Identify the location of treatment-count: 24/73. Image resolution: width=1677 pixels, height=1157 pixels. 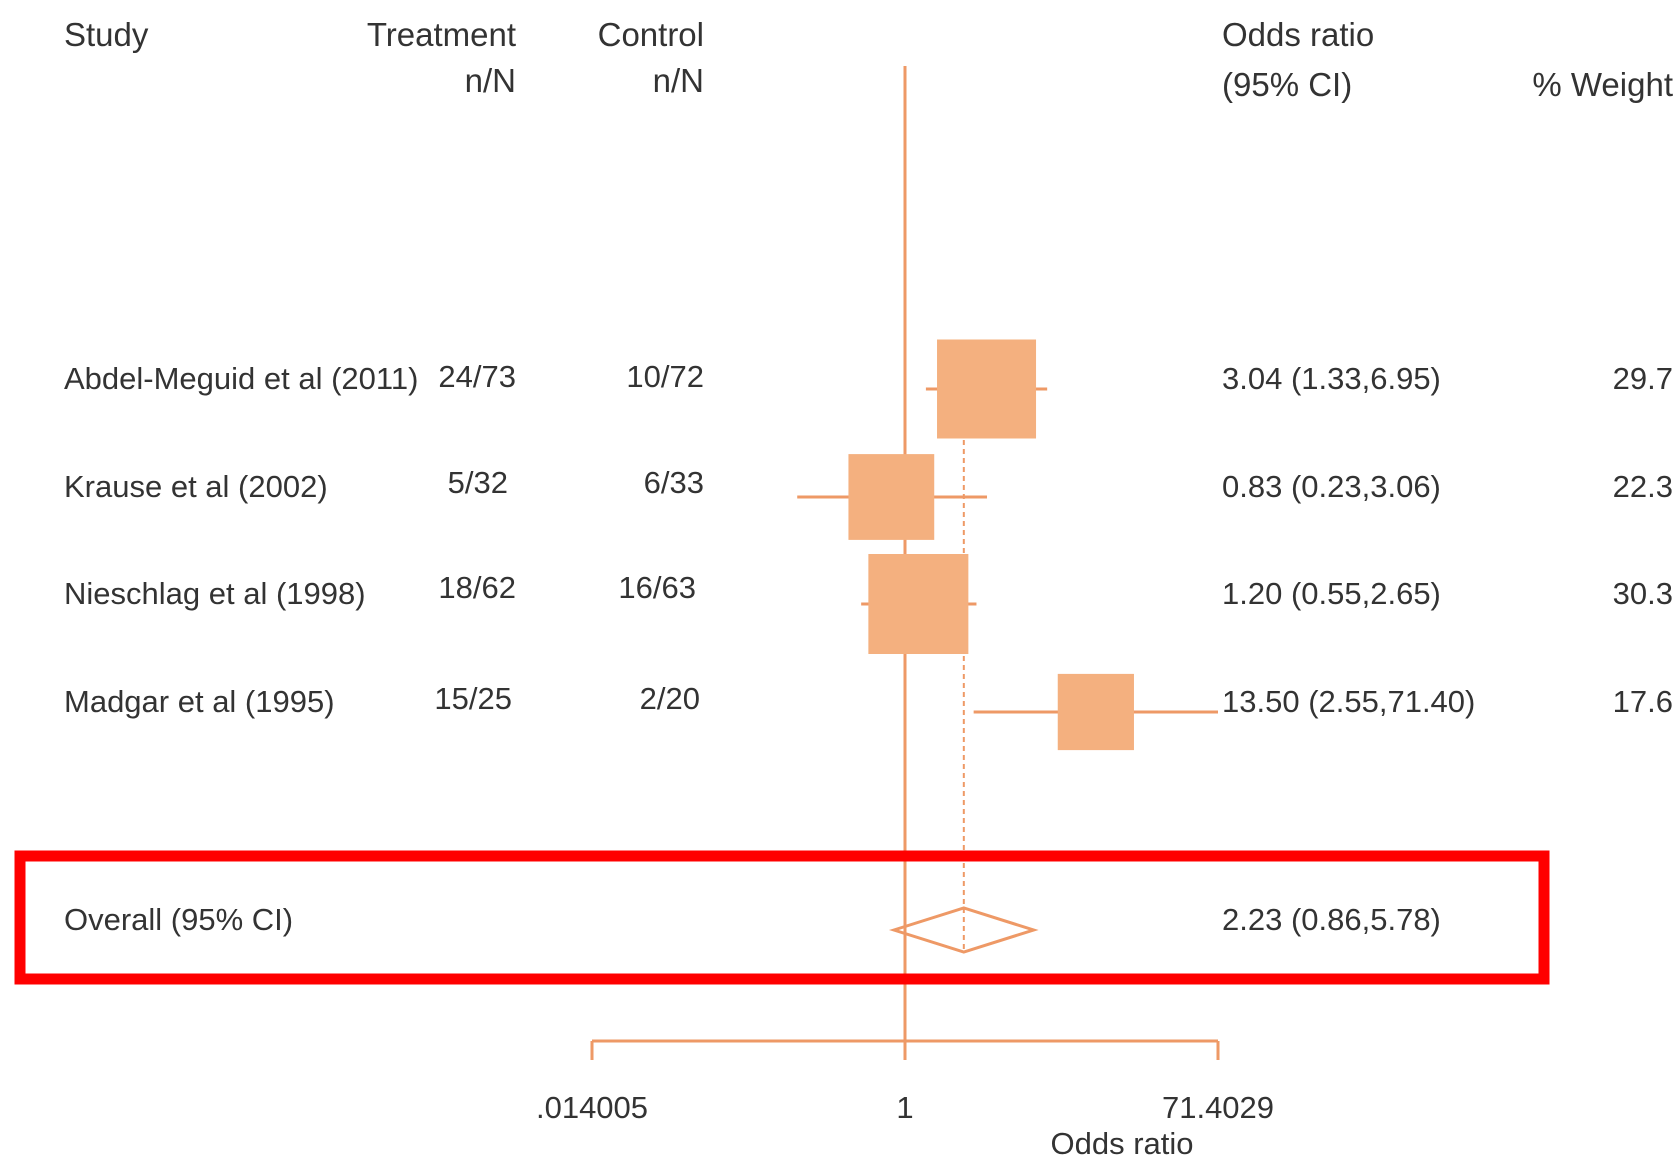
(477, 376).